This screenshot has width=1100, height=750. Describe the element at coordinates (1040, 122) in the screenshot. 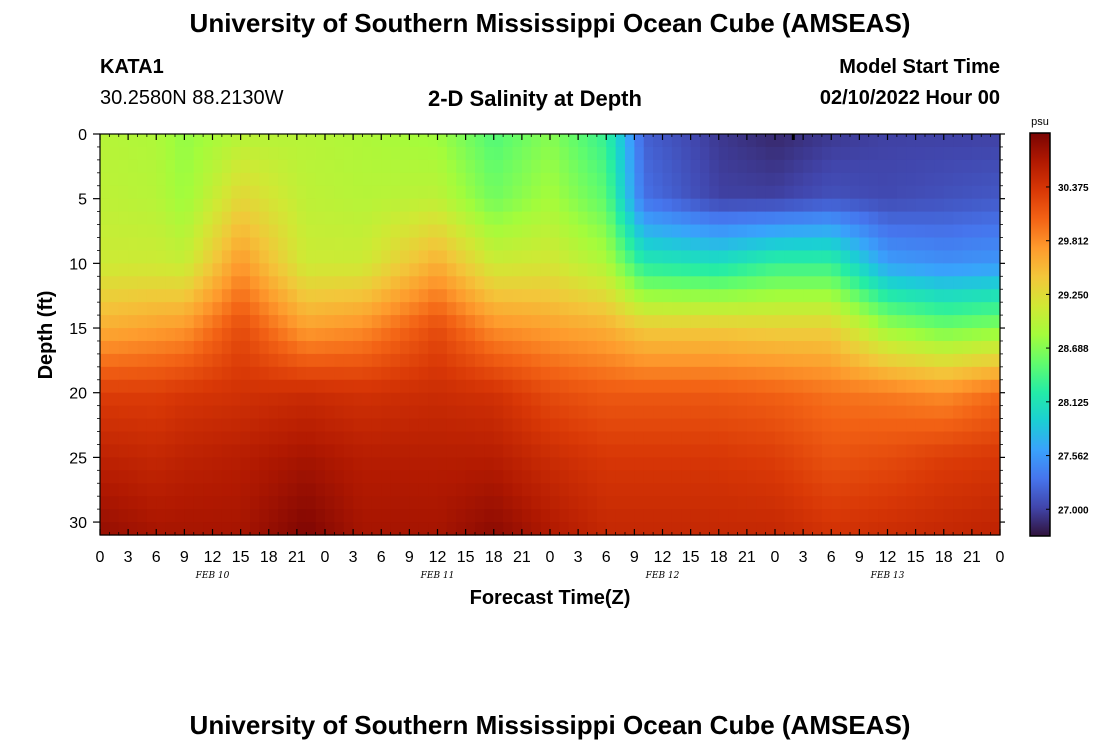

I see `colorbar-units: psu` at that location.